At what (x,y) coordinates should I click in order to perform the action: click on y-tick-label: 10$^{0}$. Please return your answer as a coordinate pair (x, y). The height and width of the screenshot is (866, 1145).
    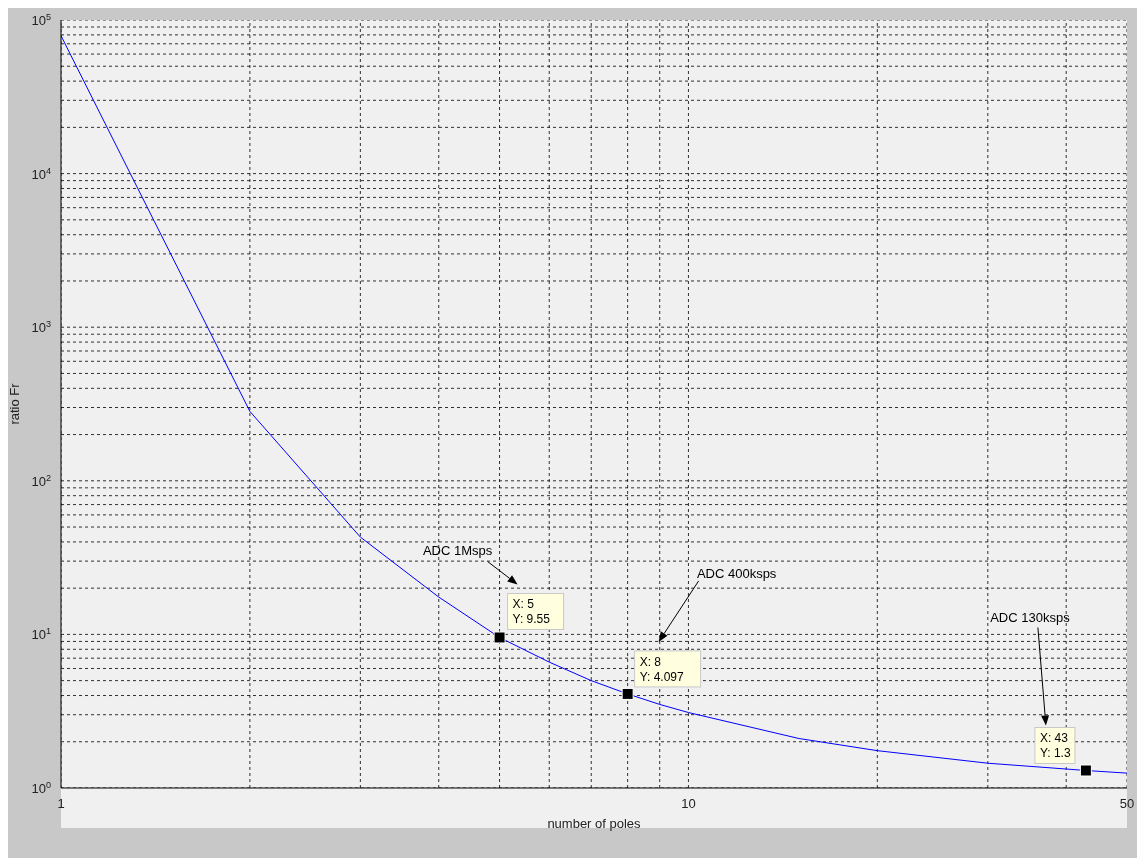
    Looking at the image, I should click on (41, 788).